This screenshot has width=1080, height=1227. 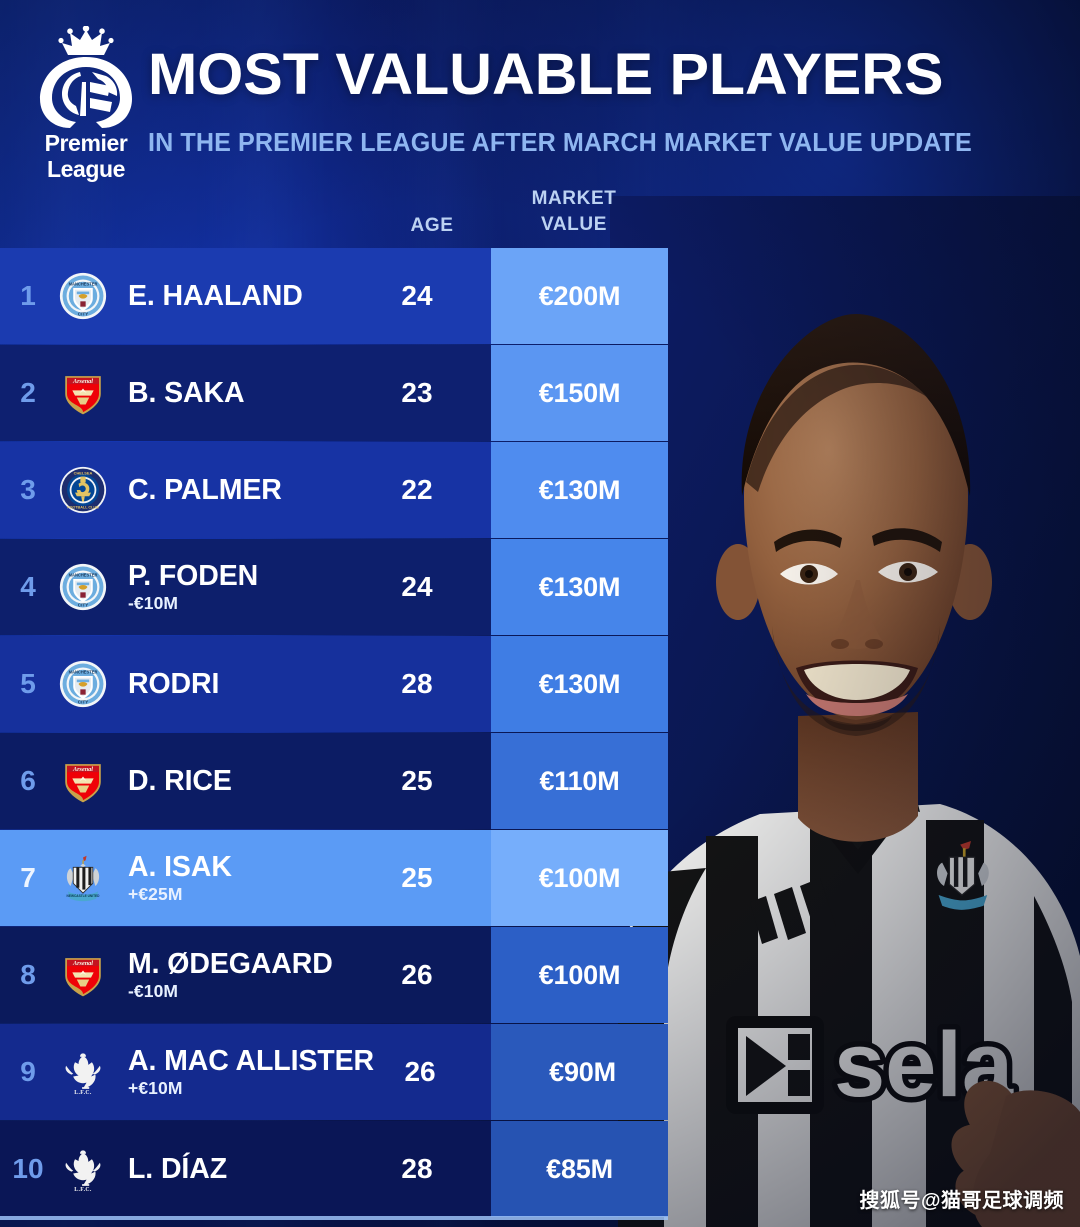 I want to click on market-value-line-2: VALUE, so click(x=574, y=224).